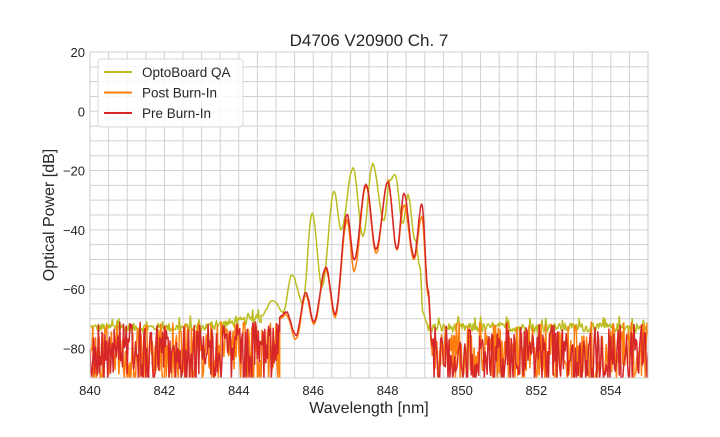 The width and height of the screenshot is (720, 437). I want to click on x-tick-label: 842, so click(165, 390).